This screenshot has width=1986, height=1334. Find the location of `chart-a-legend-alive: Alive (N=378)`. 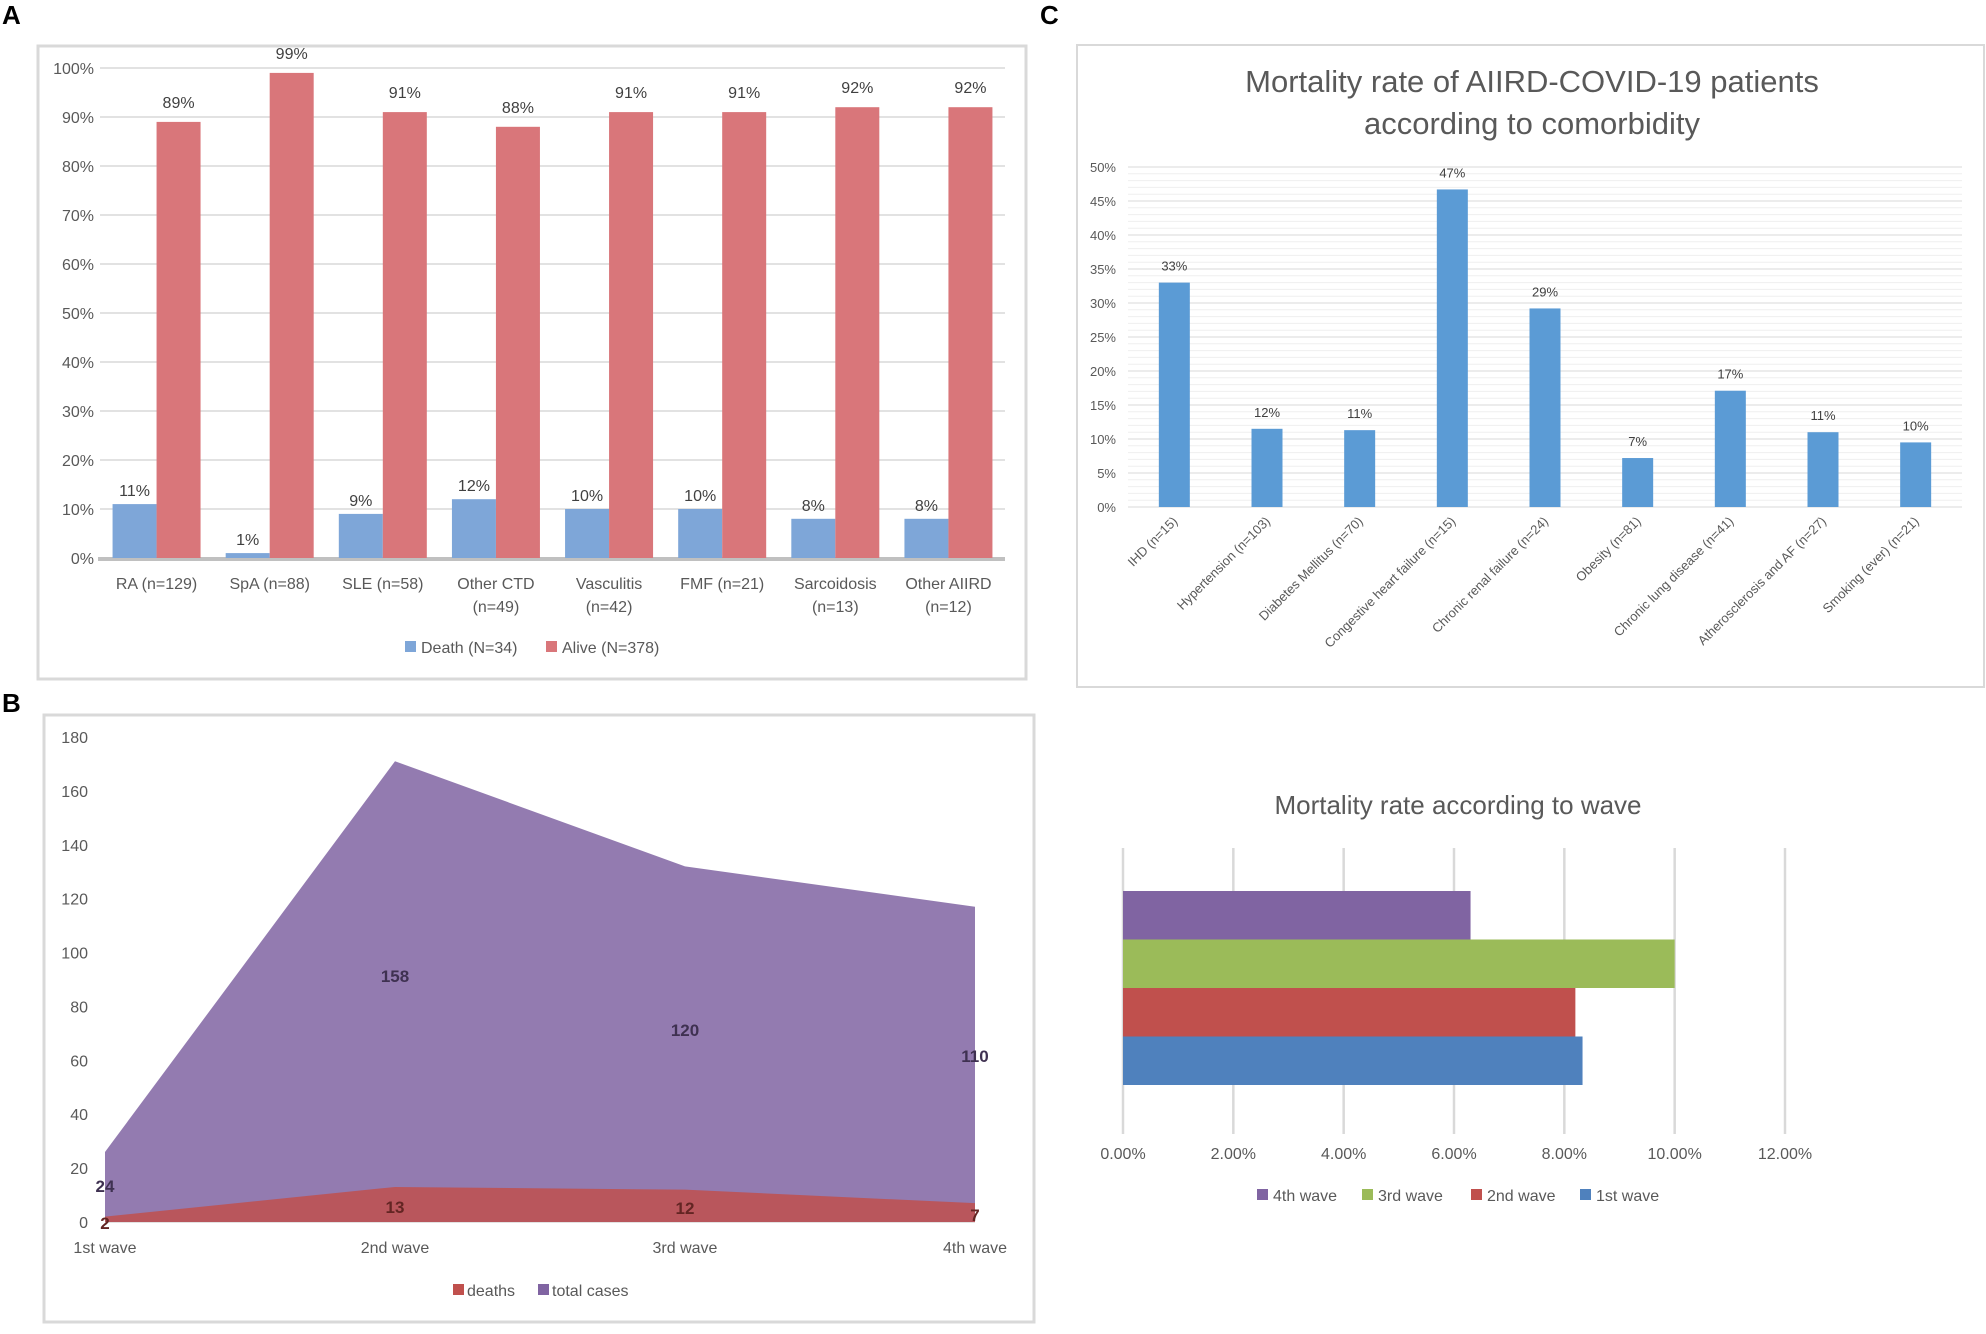

chart-a-legend-alive: Alive (N=378) is located at coordinates (610, 648).